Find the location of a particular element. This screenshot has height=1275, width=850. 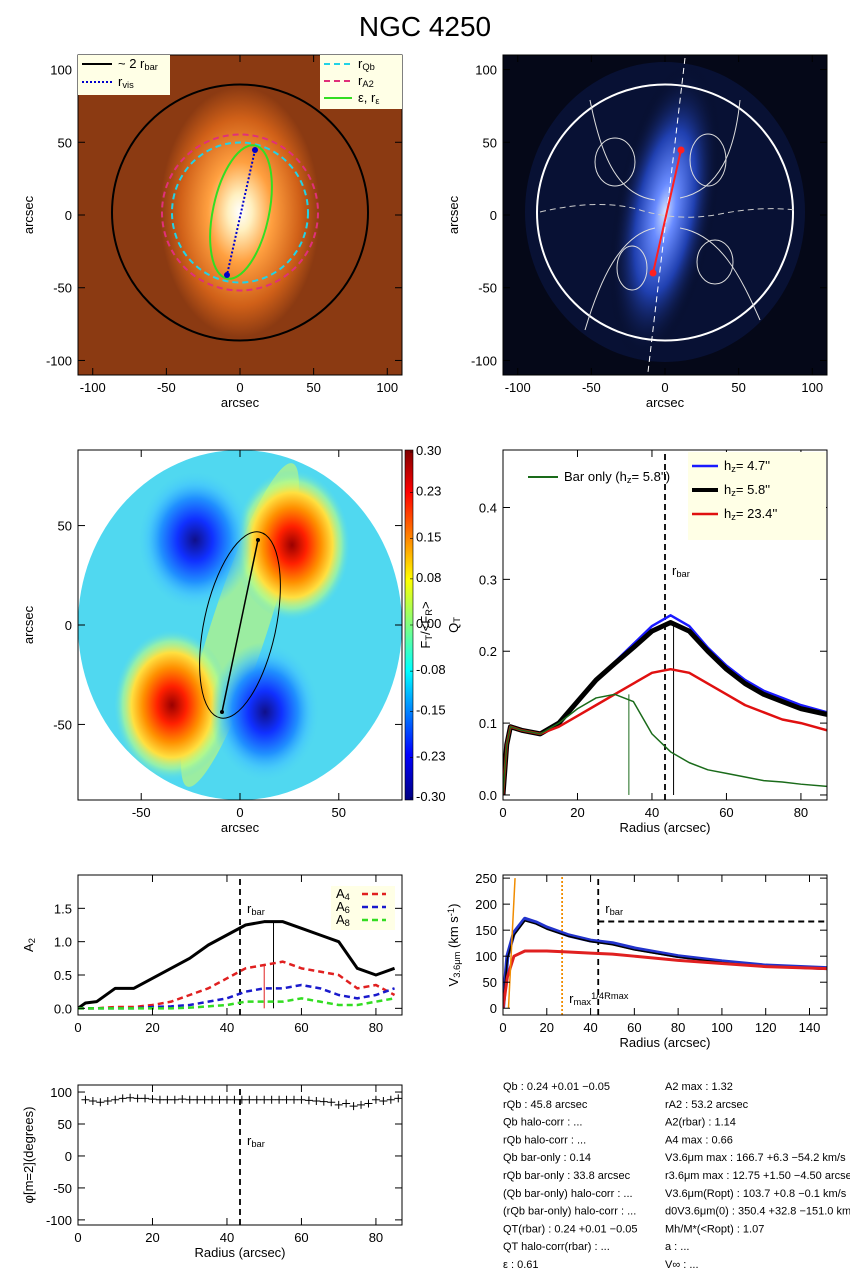

parameter: rA2 : 53.2 arcsec is located at coordinates (707, 1105).